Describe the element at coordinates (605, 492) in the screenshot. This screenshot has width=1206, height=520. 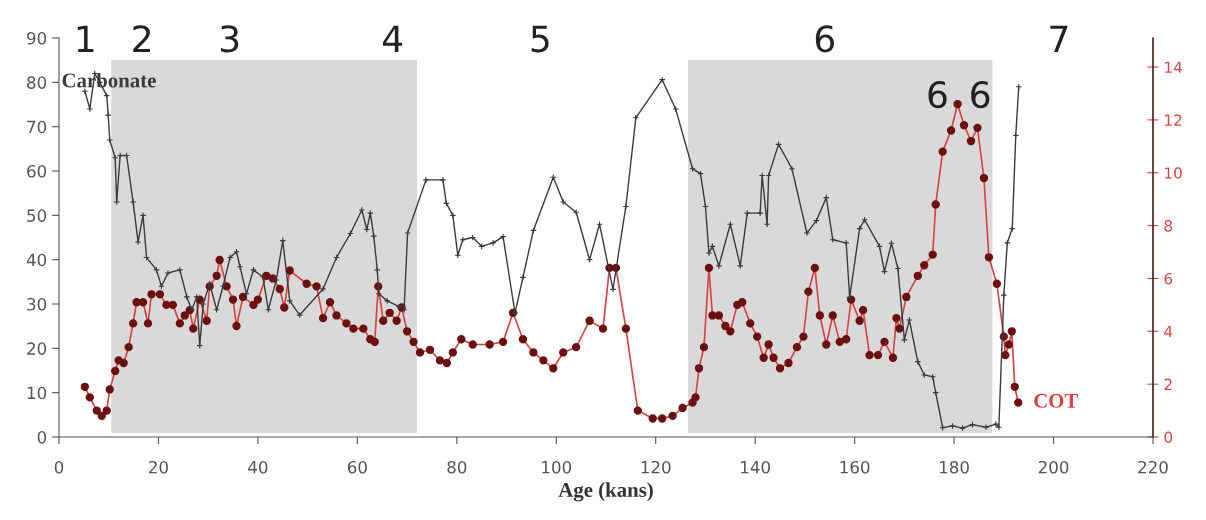
I see `x-axis-title: Age (kans)` at that location.